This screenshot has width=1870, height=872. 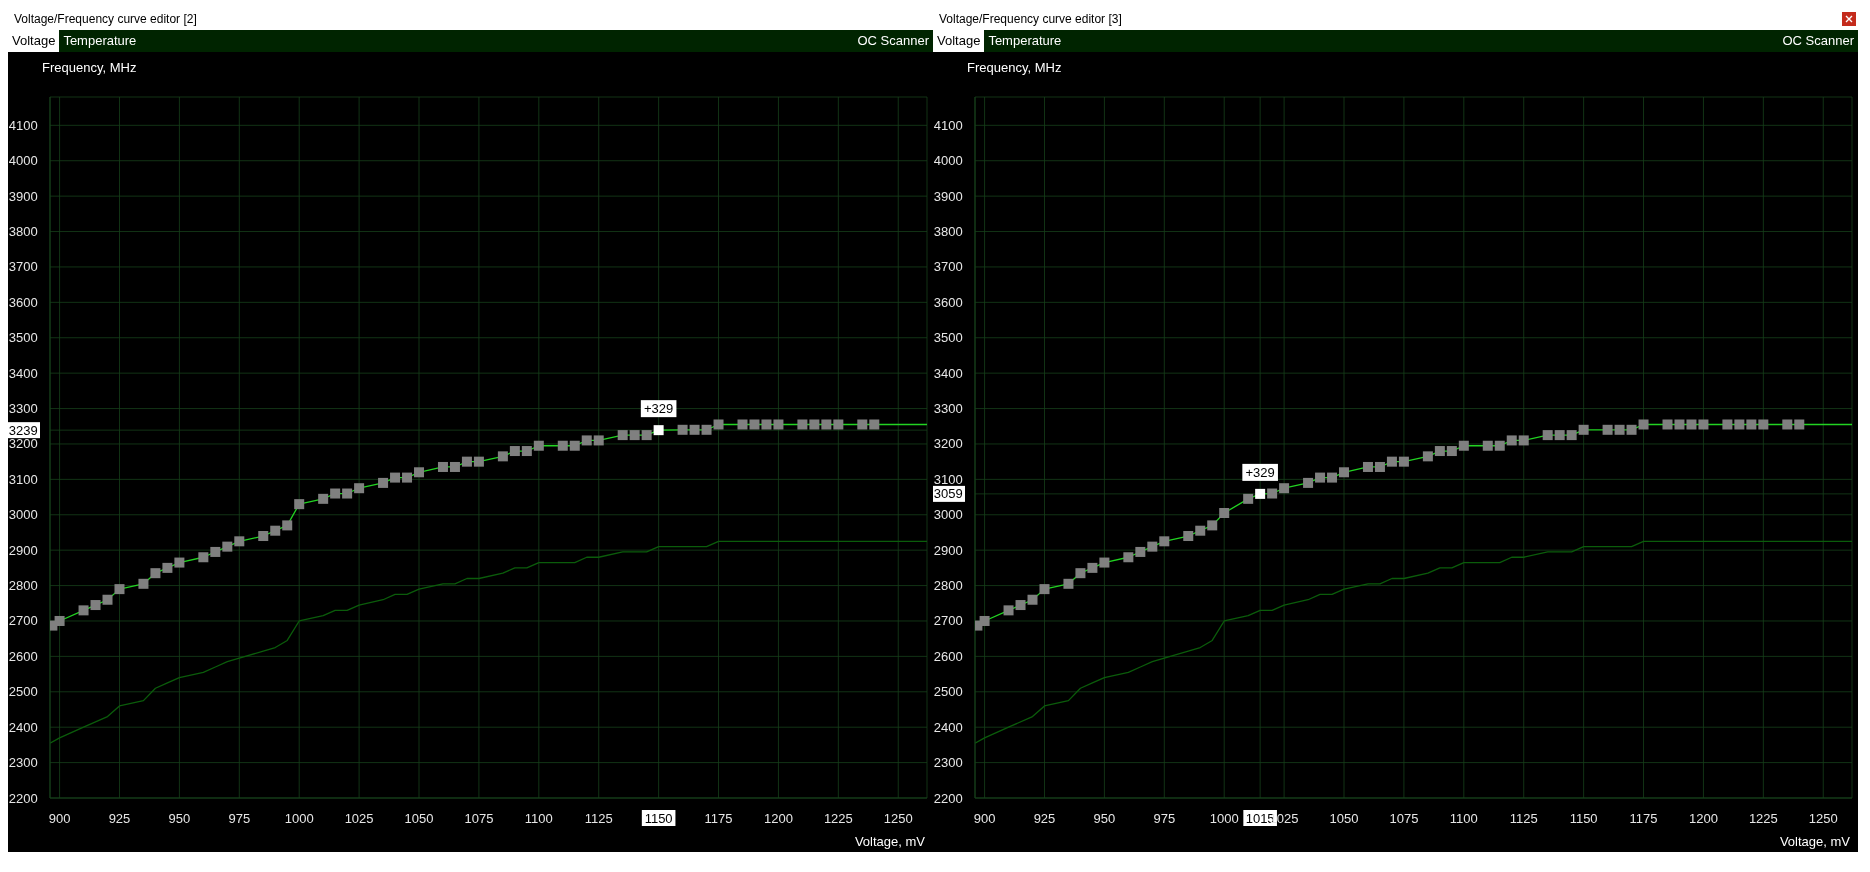 I want to click on y-tick-label: 2700, so click(x=23, y=621).